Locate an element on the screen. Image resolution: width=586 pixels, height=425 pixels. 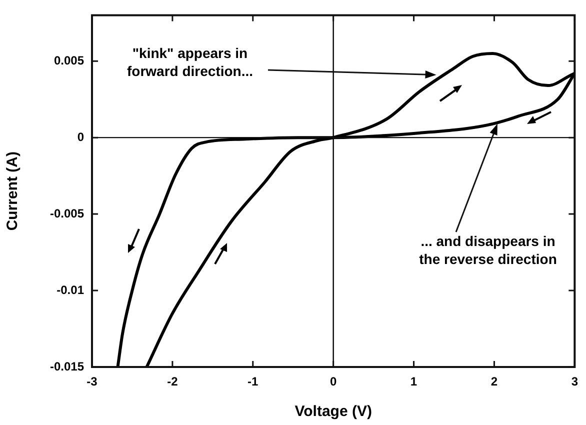
y-tick-label: -0.005 is located at coordinates (67, 213).